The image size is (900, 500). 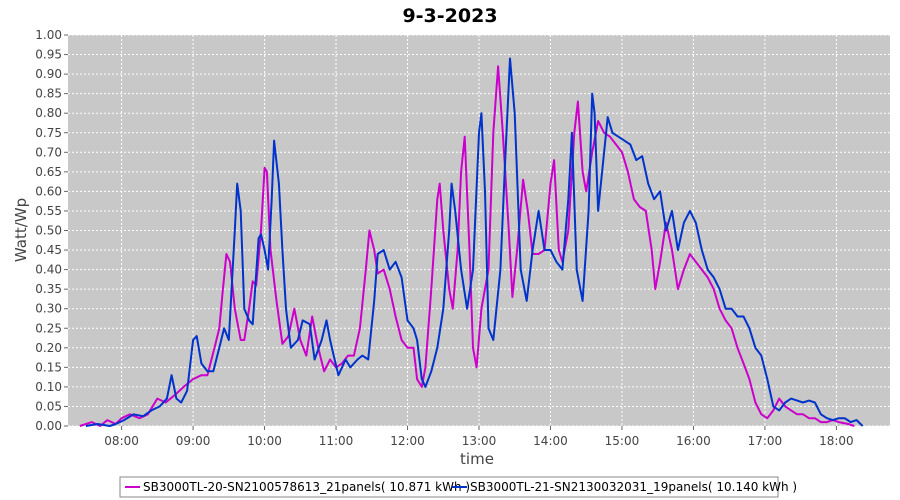 I want to click on y-tick-label: 0.85, so click(x=48, y=94).